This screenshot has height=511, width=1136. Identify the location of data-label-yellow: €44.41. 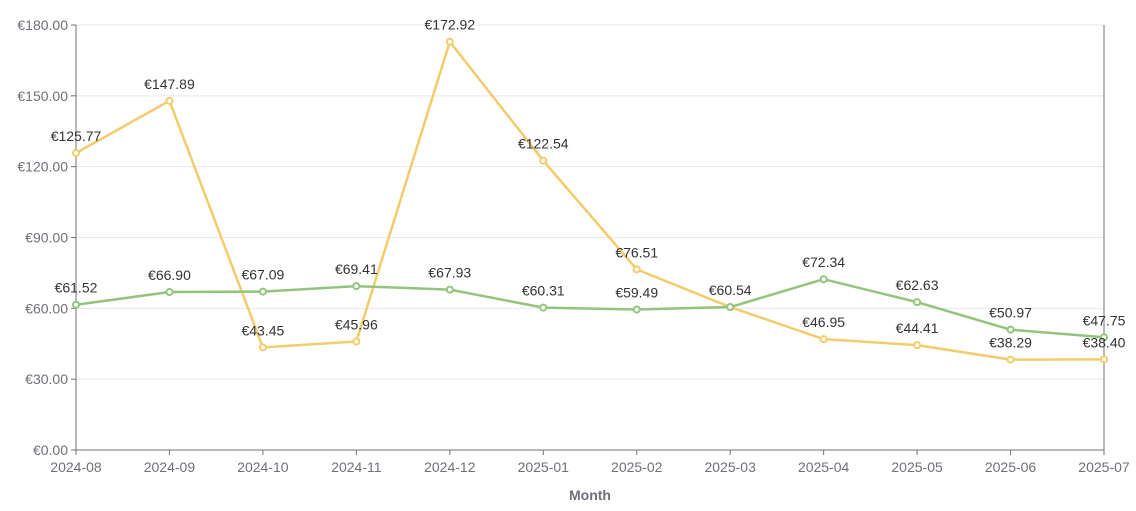
(917, 328).